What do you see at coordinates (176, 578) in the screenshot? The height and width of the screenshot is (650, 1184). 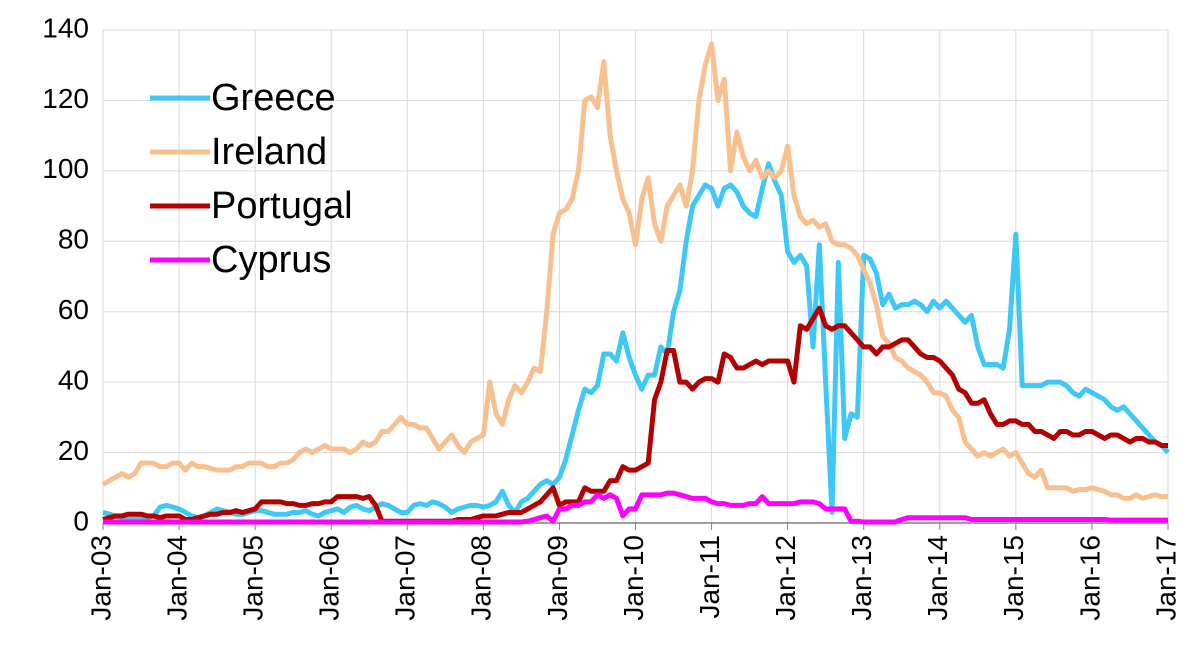 I see `x-tick-label: Jan-04` at bounding box center [176, 578].